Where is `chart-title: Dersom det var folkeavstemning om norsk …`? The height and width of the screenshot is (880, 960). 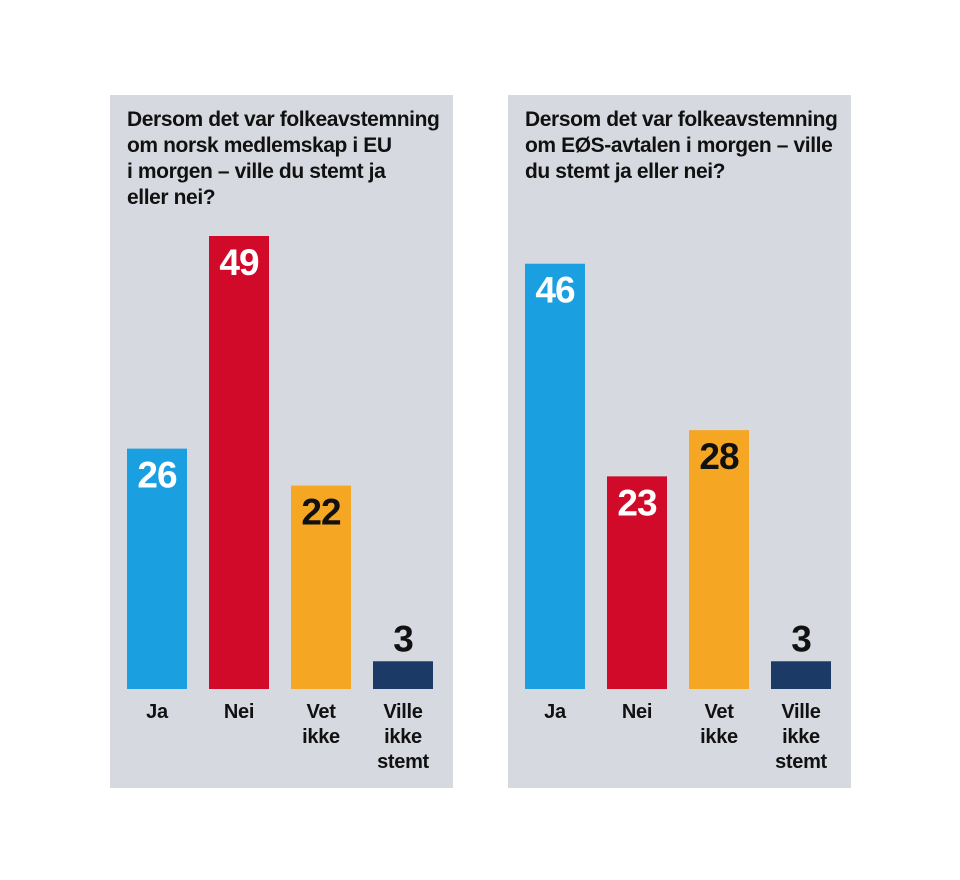
chart-title: Dersom det var folkeavstemning om norsk … is located at coordinates (283, 158).